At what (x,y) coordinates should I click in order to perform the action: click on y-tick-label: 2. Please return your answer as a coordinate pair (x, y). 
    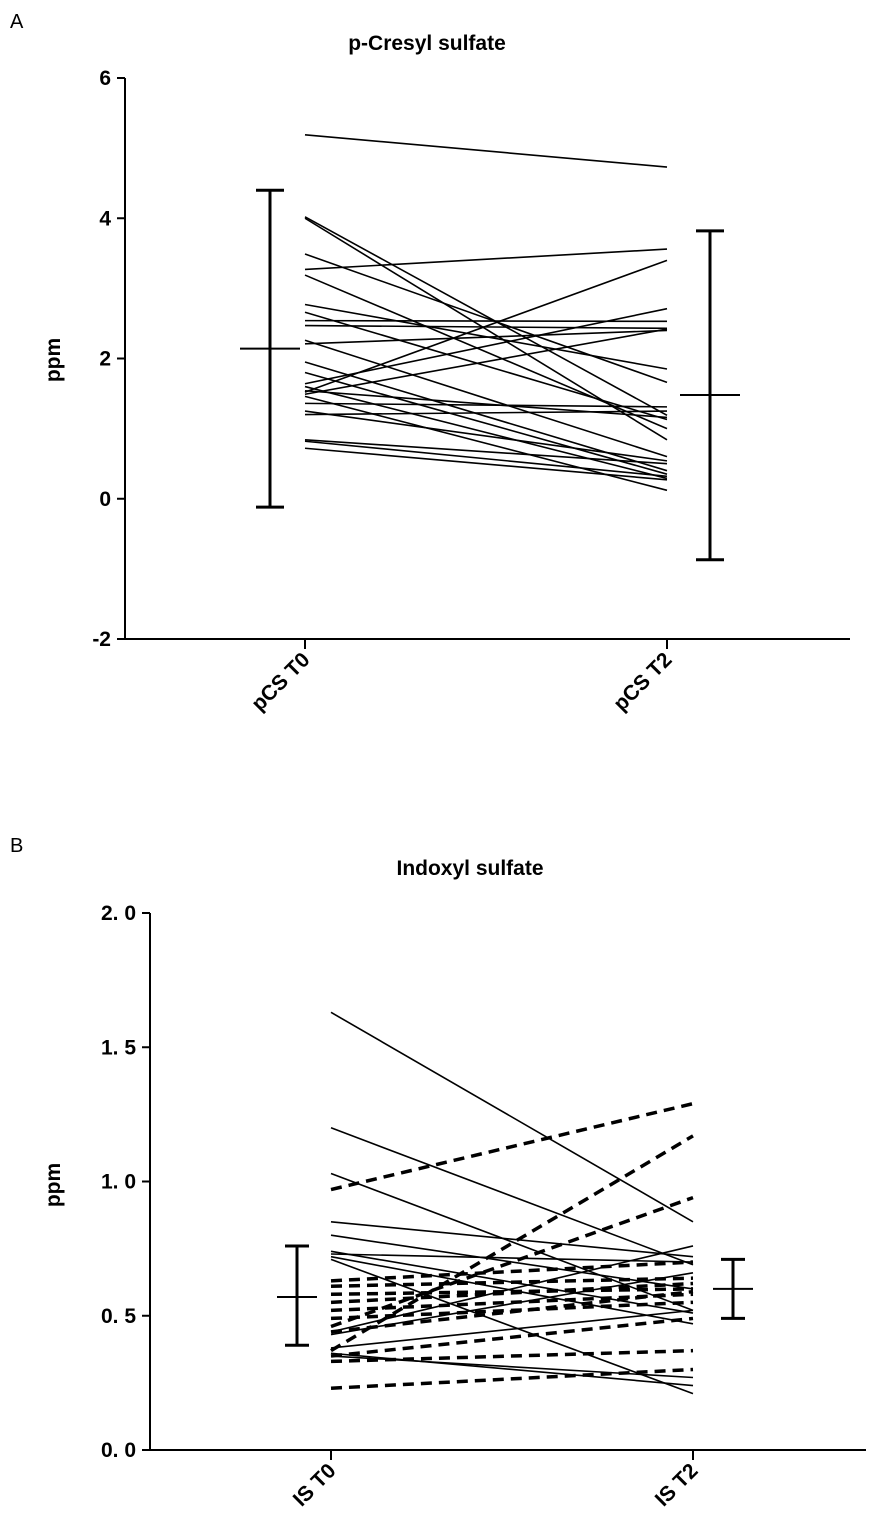
    Looking at the image, I should click on (105, 359).